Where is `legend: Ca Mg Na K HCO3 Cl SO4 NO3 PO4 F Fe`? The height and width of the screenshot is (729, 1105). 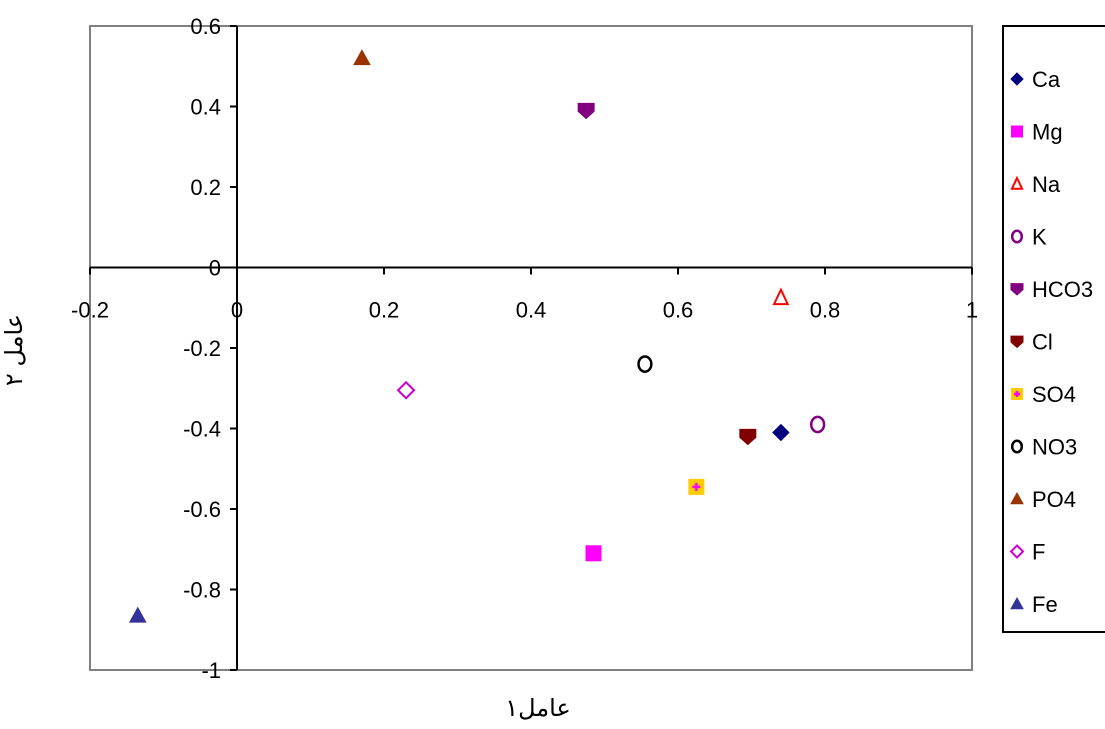 legend: Ca Mg Na K HCO3 Cl SO4 NO3 PO4 F Fe is located at coordinates (1053, 329).